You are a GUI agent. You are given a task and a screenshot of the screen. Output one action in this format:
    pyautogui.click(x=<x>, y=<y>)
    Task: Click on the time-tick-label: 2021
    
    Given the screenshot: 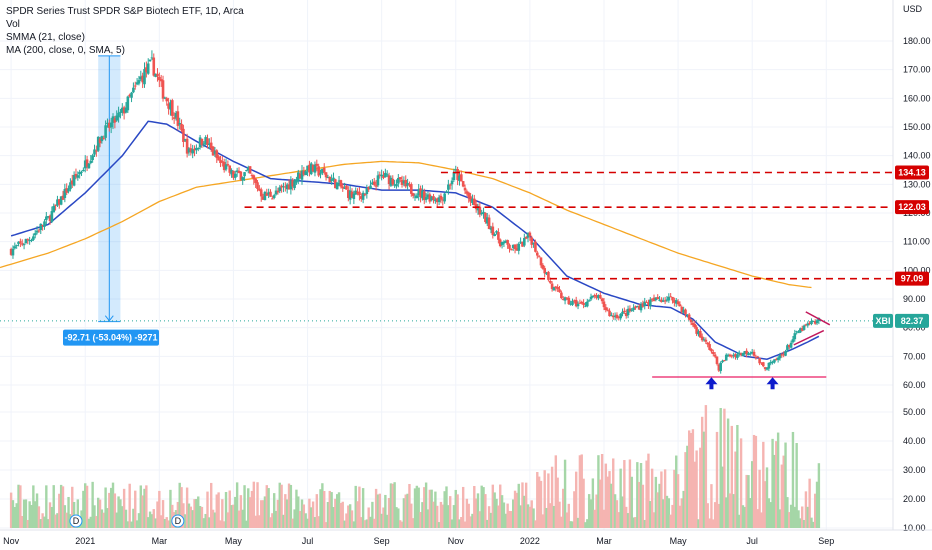 What is the action you would take?
    pyautogui.click(x=85, y=541)
    